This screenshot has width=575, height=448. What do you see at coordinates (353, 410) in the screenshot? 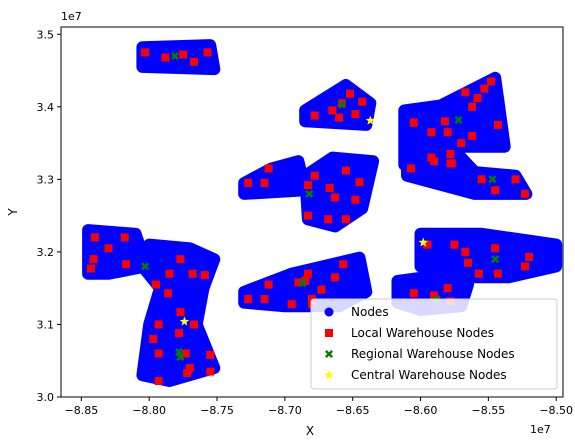
I see `x-tick-label-4: −8.65` at bounding box center [353, 410].